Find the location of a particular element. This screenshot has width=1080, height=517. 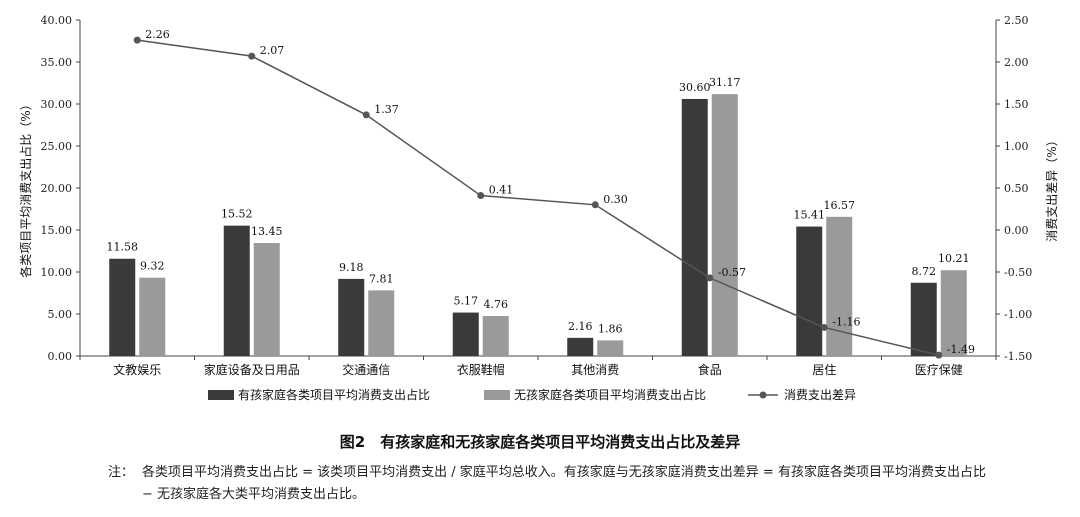

bar-value-label: 1.86 is located at coordinates (610, 328).